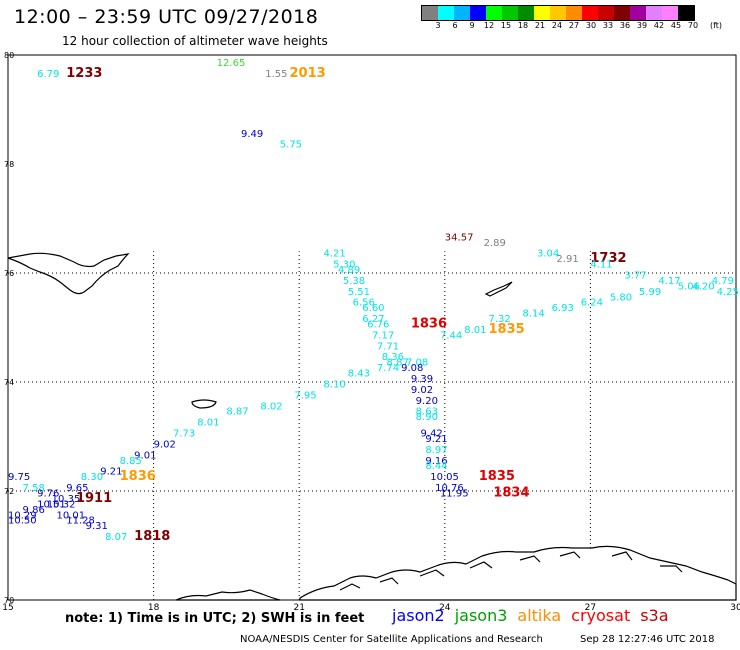  Describe the element at coordinates (436, 461) in the screenshot. I see `wave-height-label: 9.16` at that location.